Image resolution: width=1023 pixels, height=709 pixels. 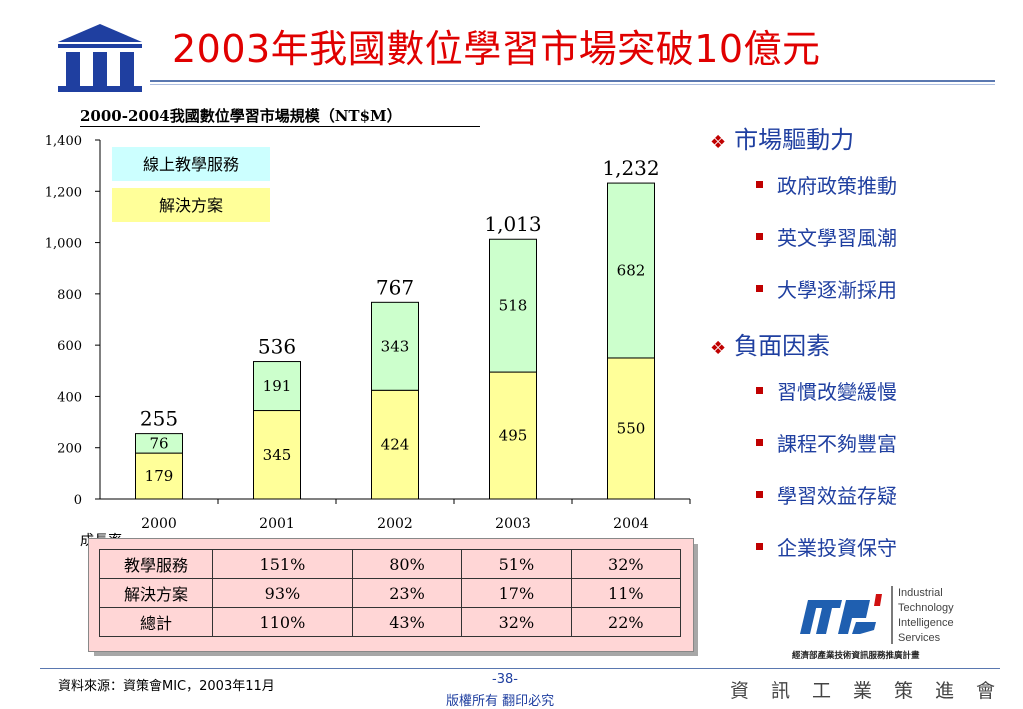 What do you see at coordinates (626, 593) in the screenshot?
I see `table-cell: 11%` at bounding box center [626, 593].